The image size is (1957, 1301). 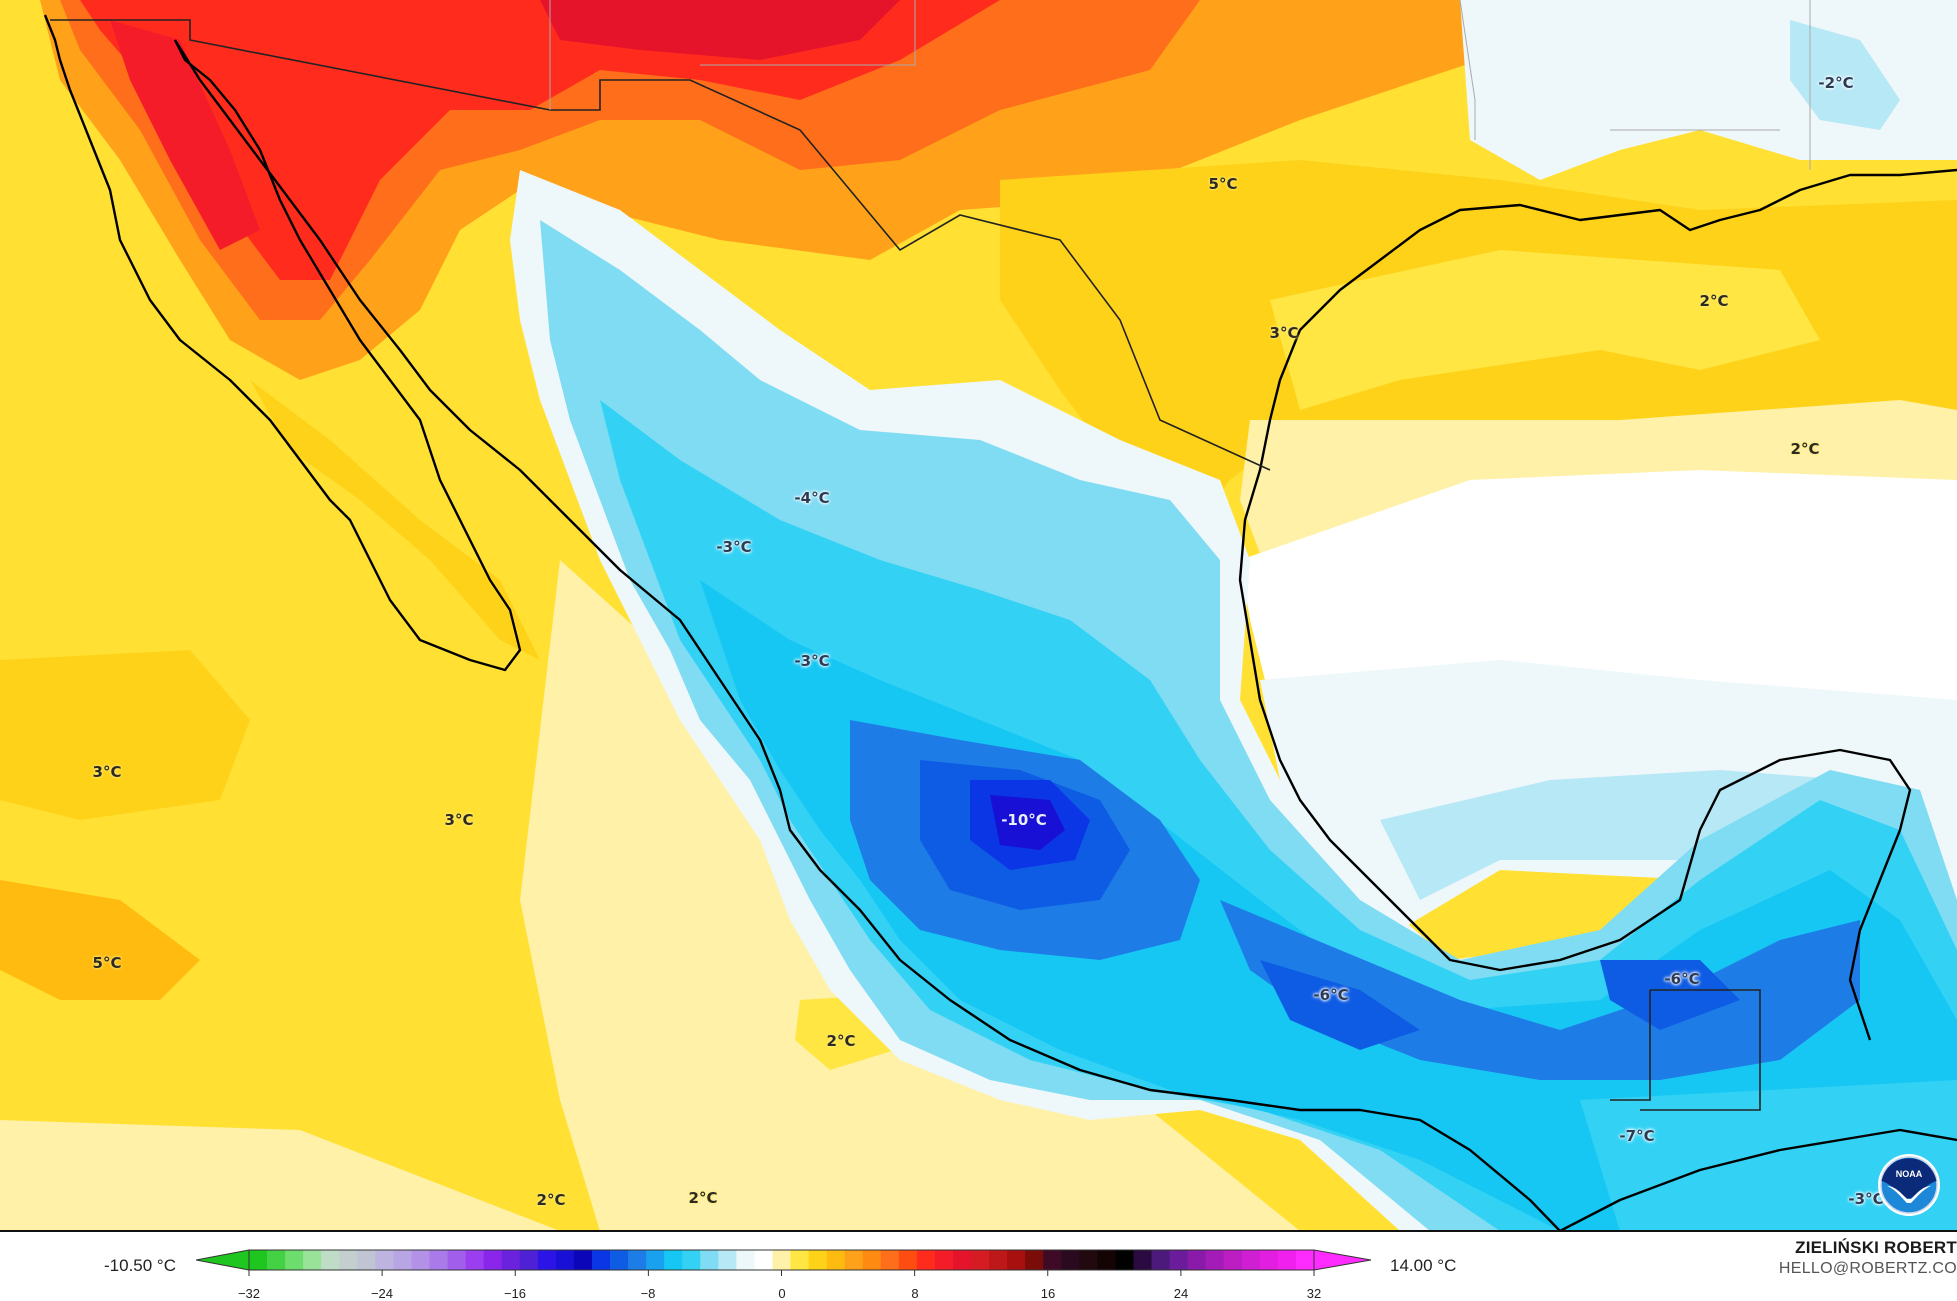 I want to click on temp-label: -10°C, so click(x=1024, y=820).